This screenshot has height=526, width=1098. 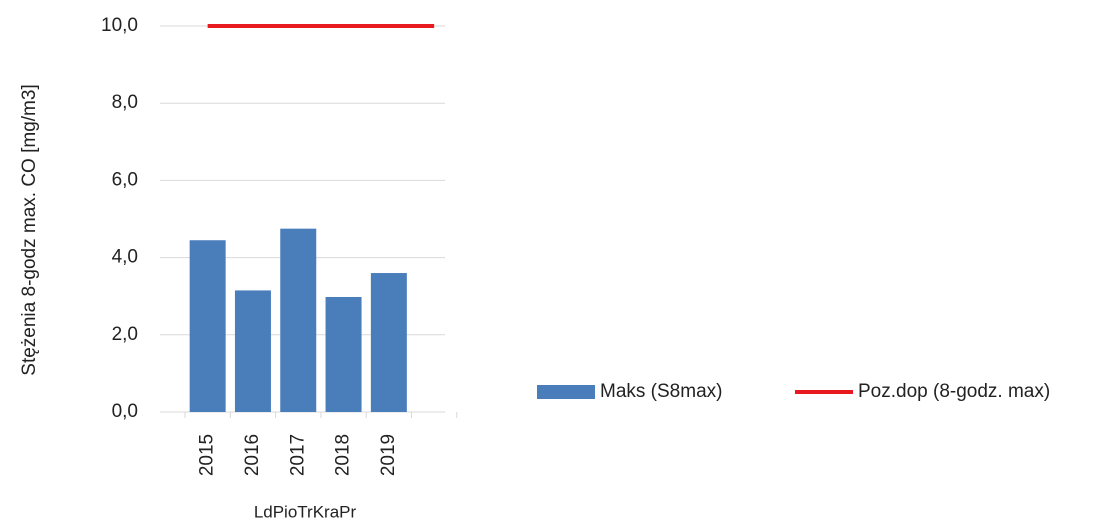 I want to click on y-axis-title: Stężenia 8-godz max. CO [mg/m3], so click(x=29, y=229).